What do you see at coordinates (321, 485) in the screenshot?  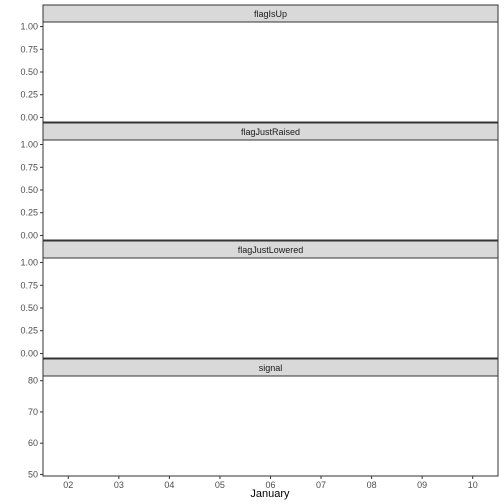 I see `x-tick-label: 07` at bounding box center [321, 485].